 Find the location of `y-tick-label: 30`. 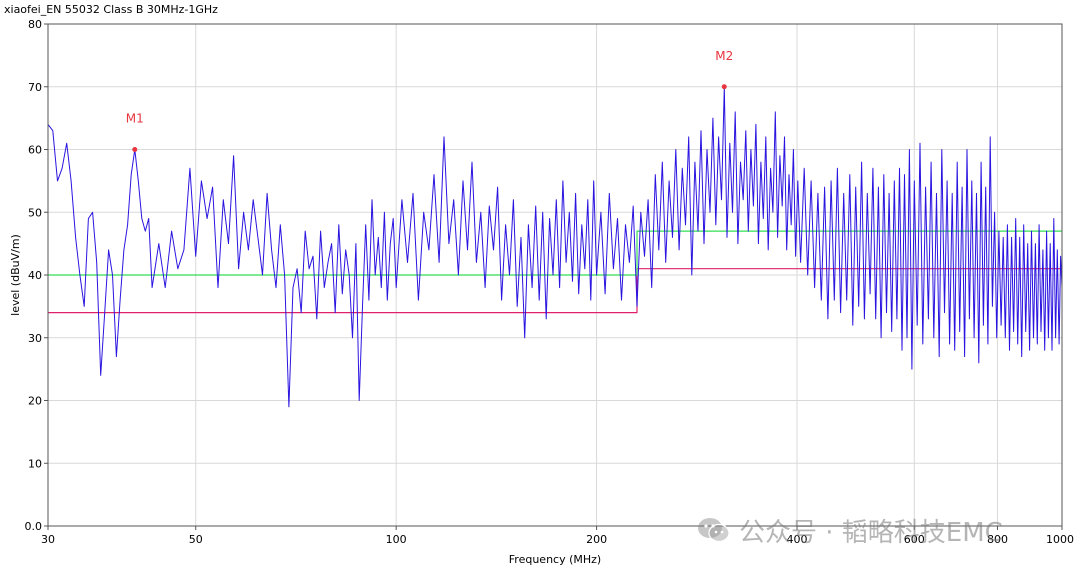

y-tick-label: 30 is located at coordinates (35, 338).